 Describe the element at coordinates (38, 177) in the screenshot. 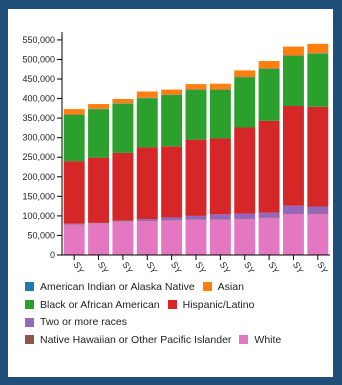

I see `y-tick-label: 200,000` at that location.